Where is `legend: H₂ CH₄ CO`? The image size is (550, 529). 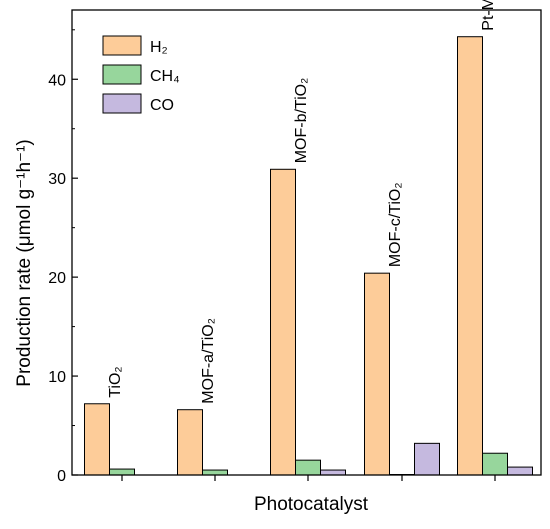
legend: H₂ CH₄ CO is located at coordinates (141, 74).